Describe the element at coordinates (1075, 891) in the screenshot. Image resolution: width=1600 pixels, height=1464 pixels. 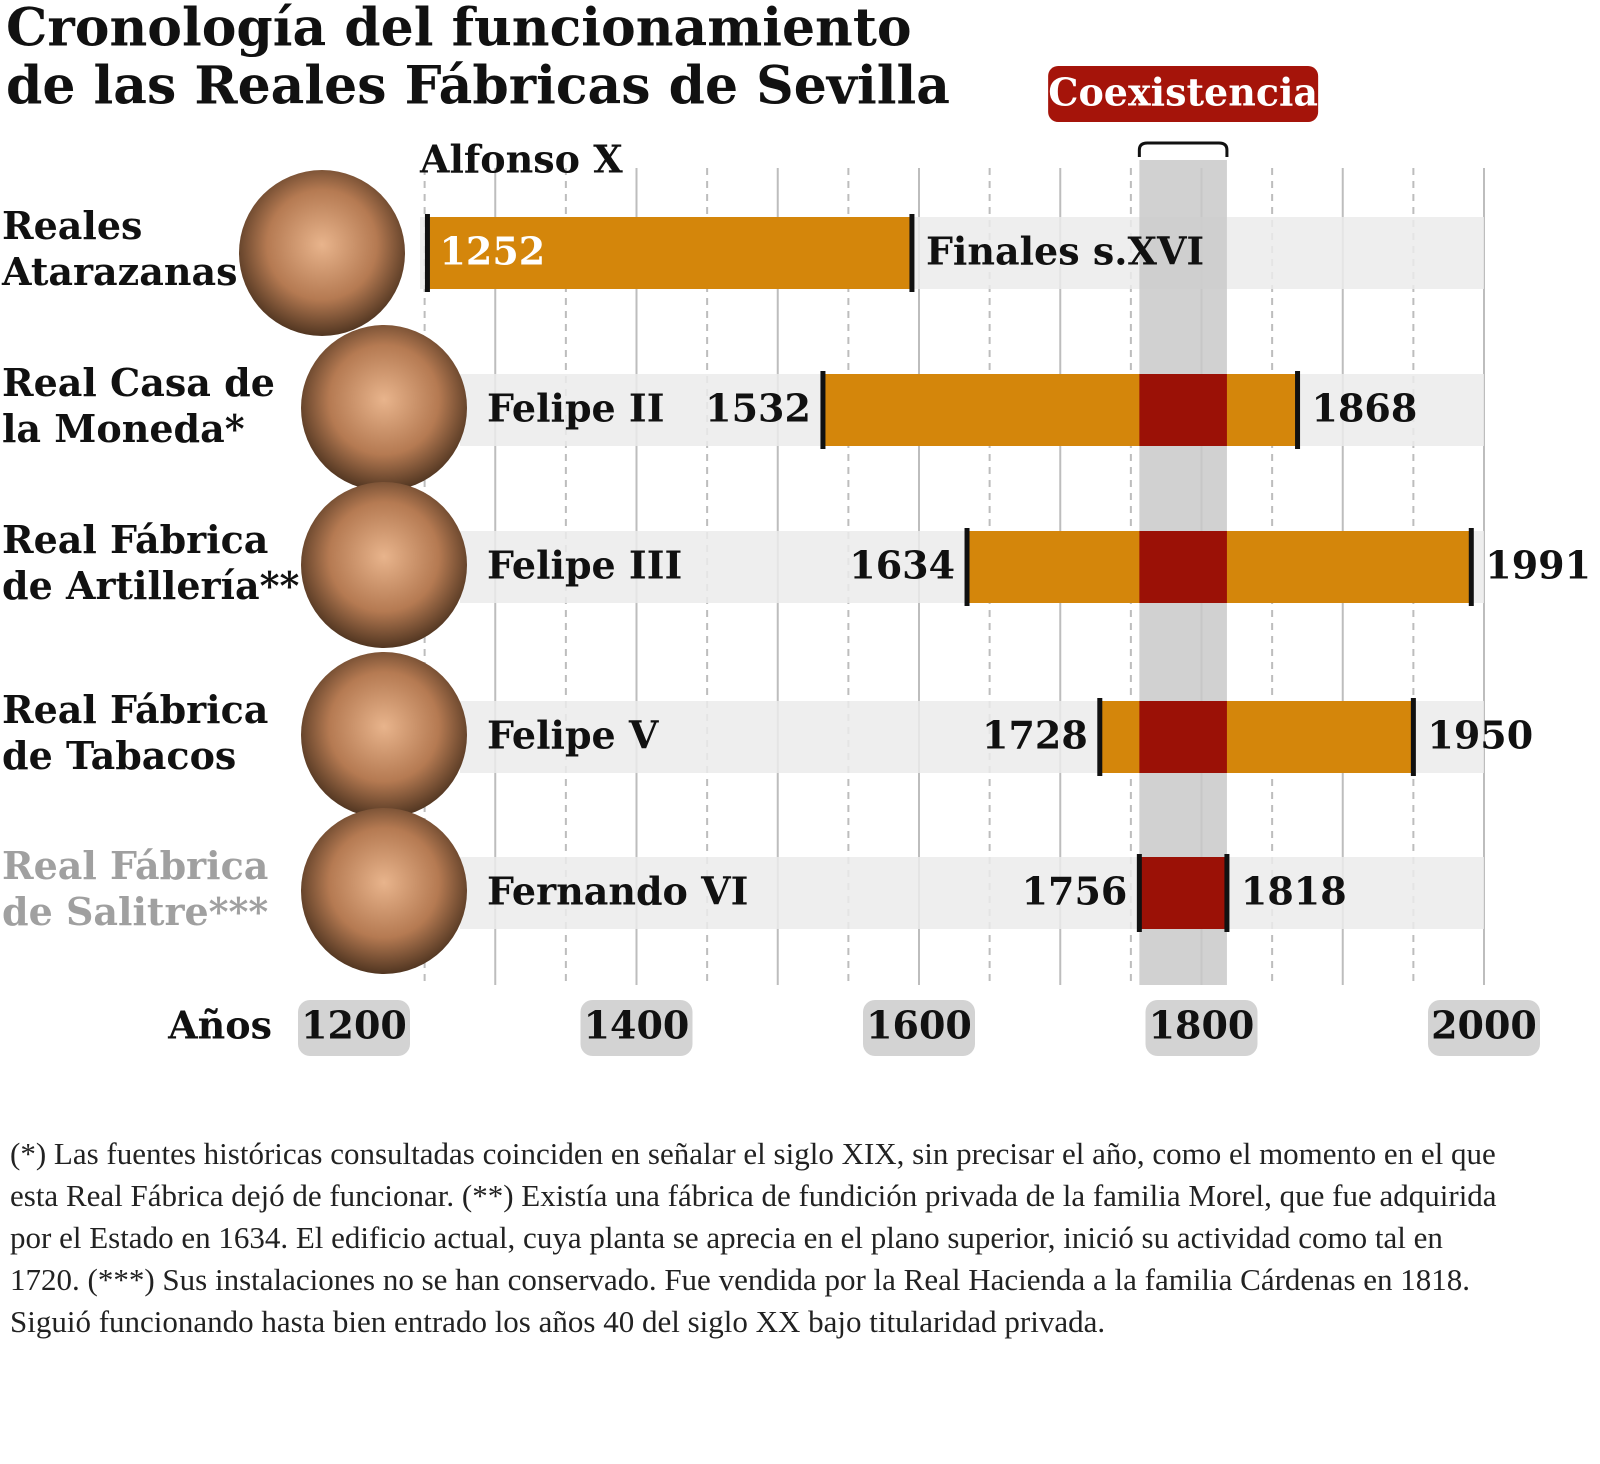
I see `start-label: 1756` at that location.